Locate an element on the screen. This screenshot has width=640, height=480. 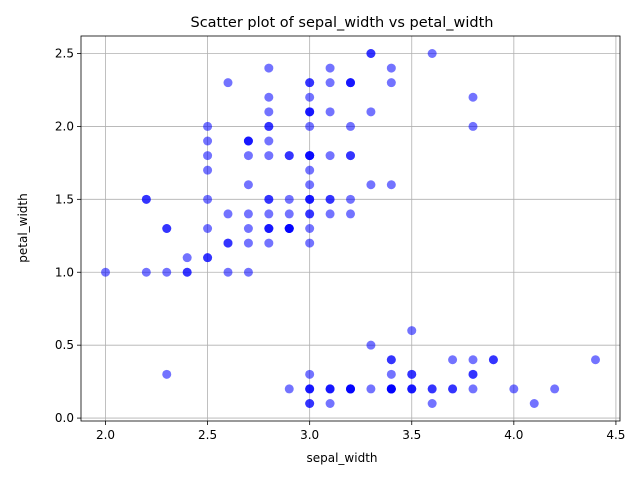
y-tick-label: 1.0 is located at coordinates (64, 272).